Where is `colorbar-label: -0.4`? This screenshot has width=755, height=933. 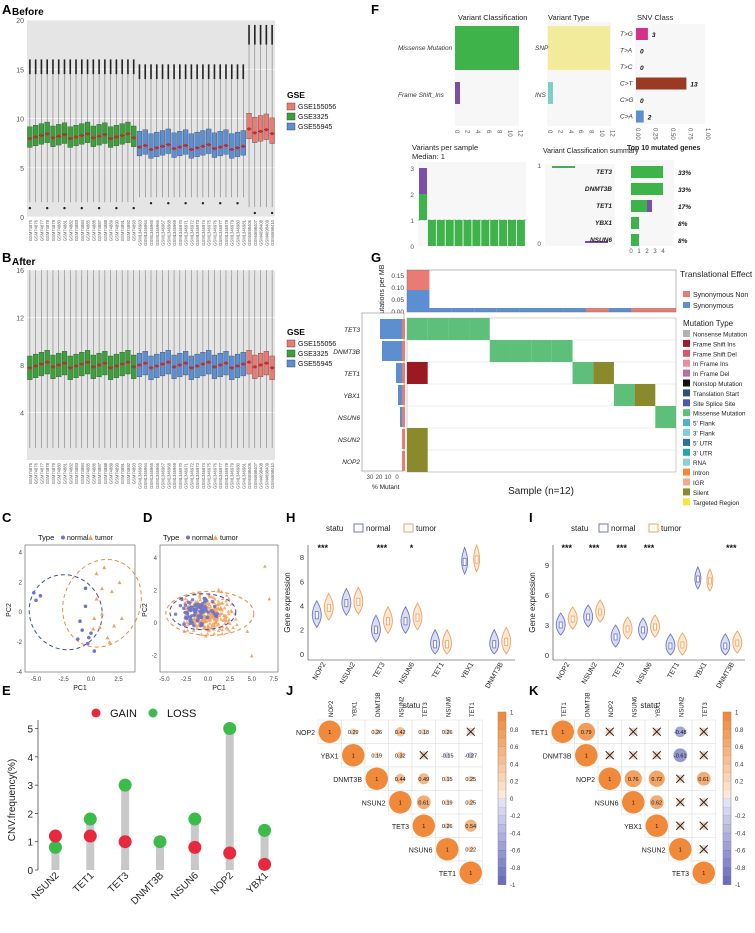 colorbar-label: -0.4 is located at coordinates (740, 834).